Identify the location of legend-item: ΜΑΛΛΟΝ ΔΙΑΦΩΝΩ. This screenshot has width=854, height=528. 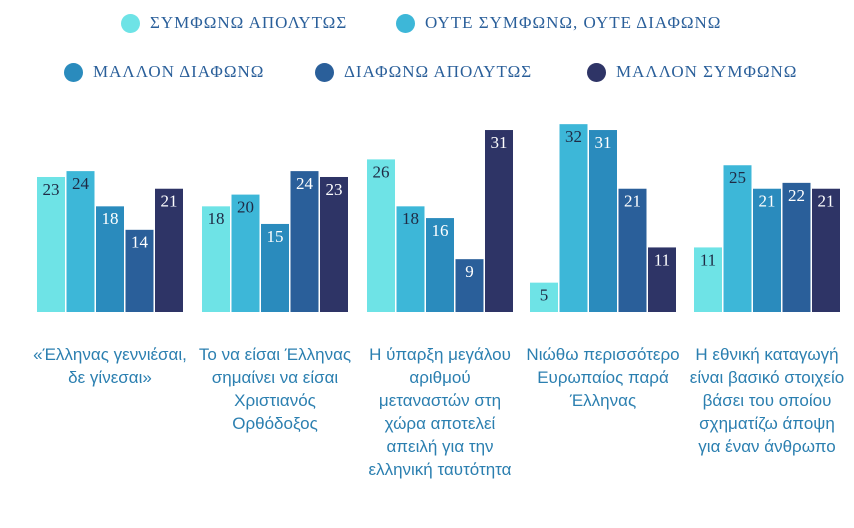
(164, 72).